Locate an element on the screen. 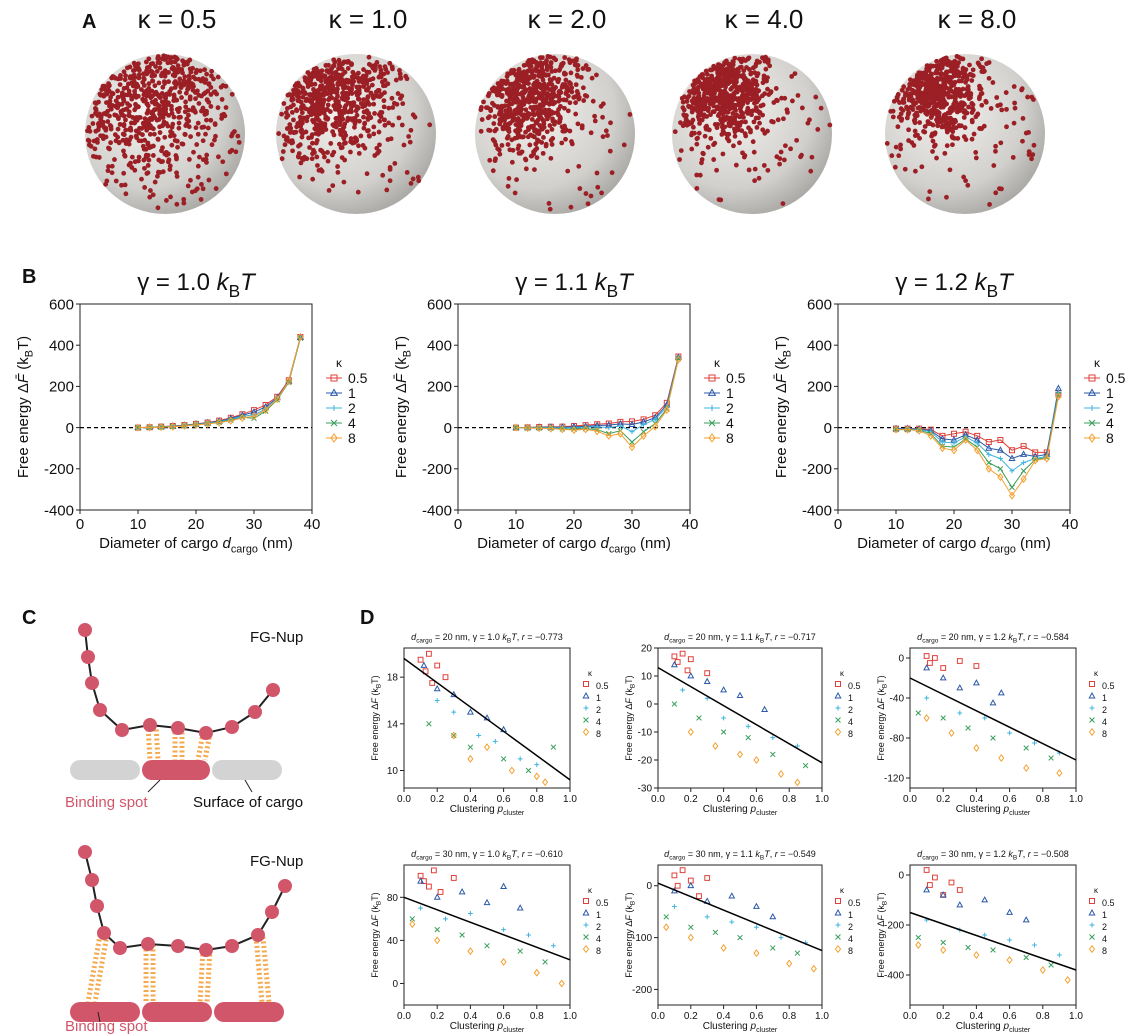  fit-line is located at coordinates (993, 942).